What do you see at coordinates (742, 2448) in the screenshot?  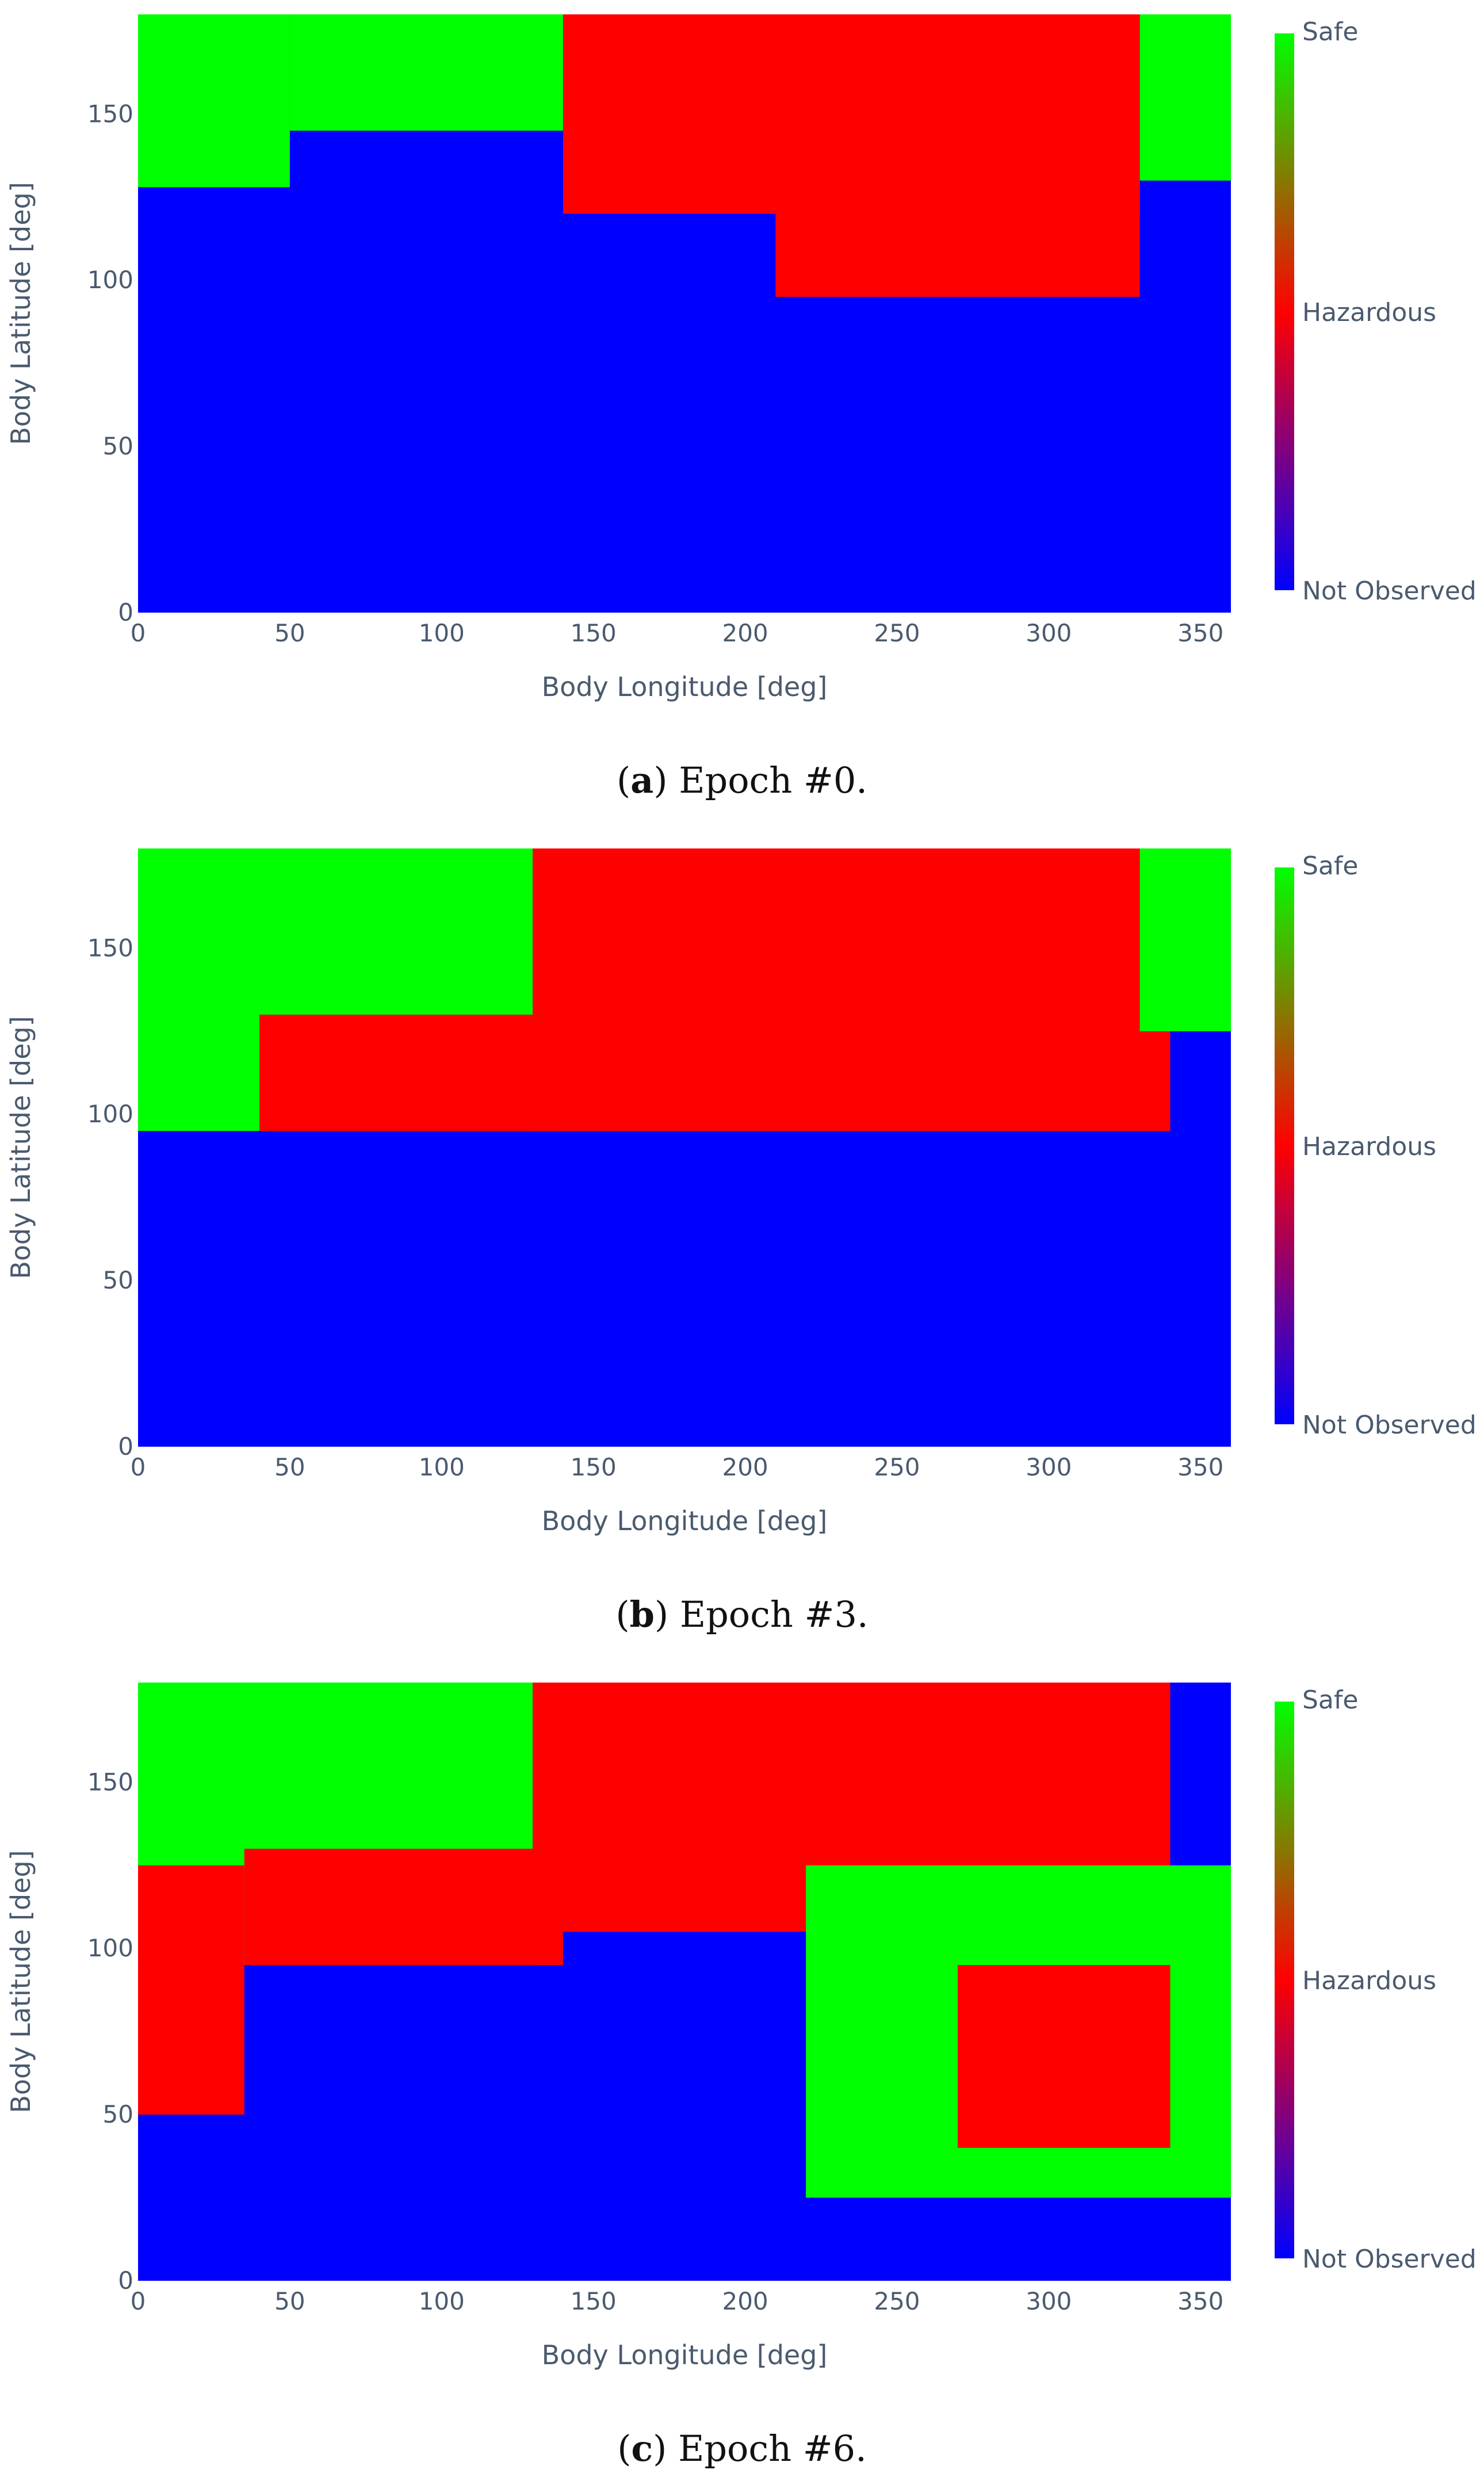 I see `panel-caption: (c) Epoch #6.` at bounding box center [742, 2448].